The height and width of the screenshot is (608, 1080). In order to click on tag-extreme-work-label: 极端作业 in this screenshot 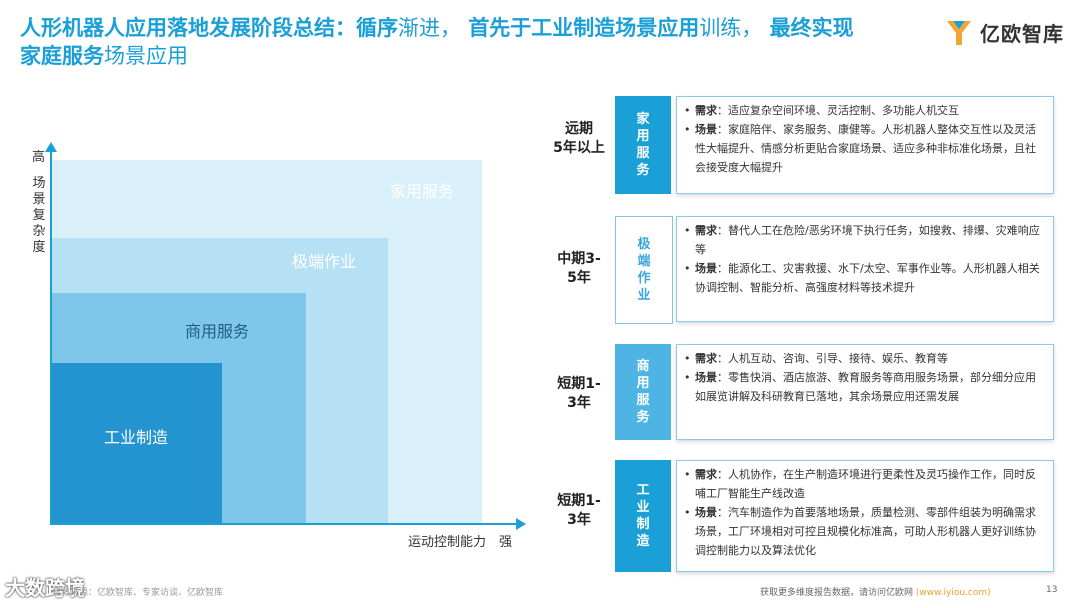, I will do `click(644, 270)`.